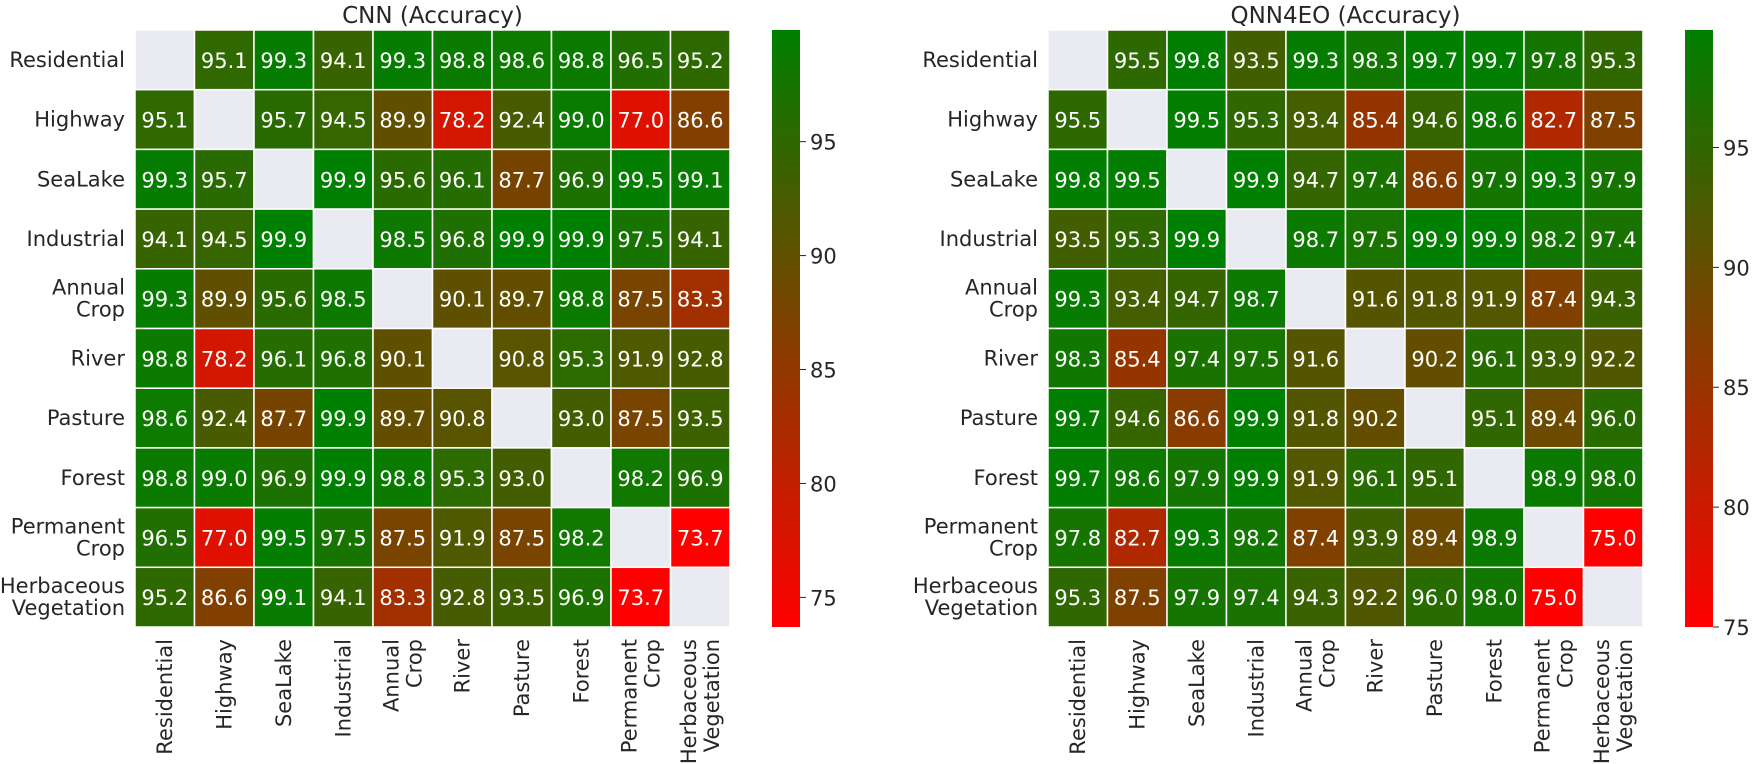  I want to click on cell-value-label: 98.9, so click(1494, 538).